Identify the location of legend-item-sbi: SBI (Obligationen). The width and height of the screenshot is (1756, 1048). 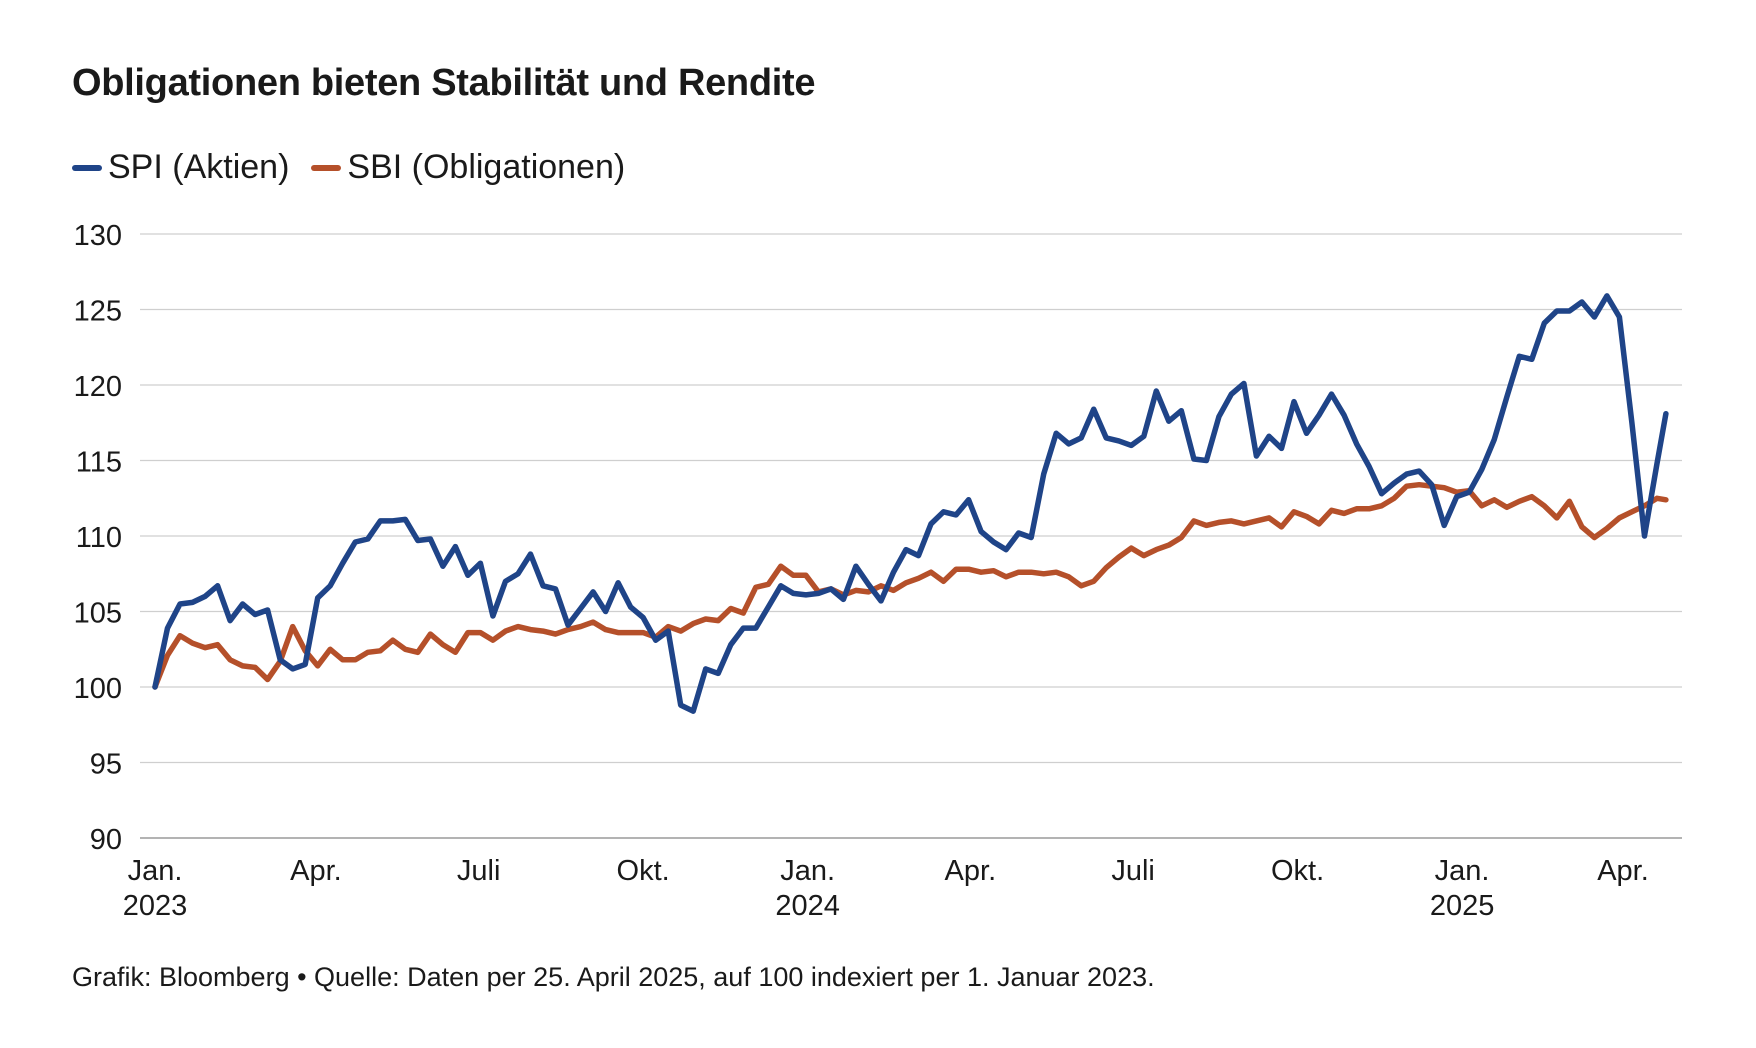
(468, 167).